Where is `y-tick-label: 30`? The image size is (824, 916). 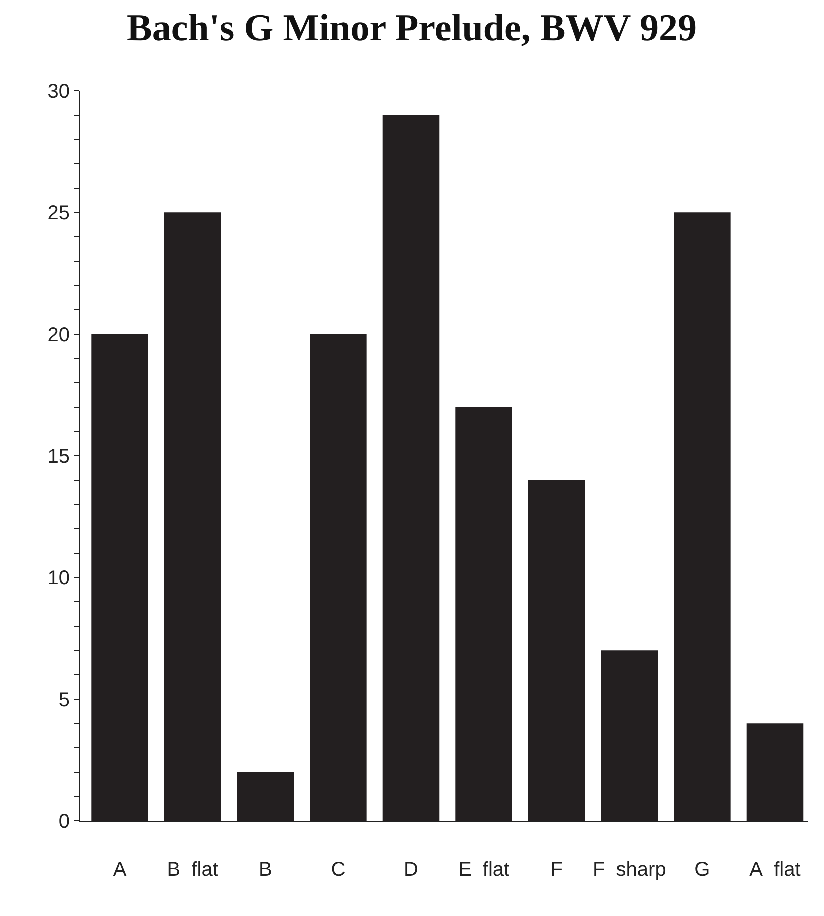 y-tick-label: 30 is located at coordinates (59, 92).